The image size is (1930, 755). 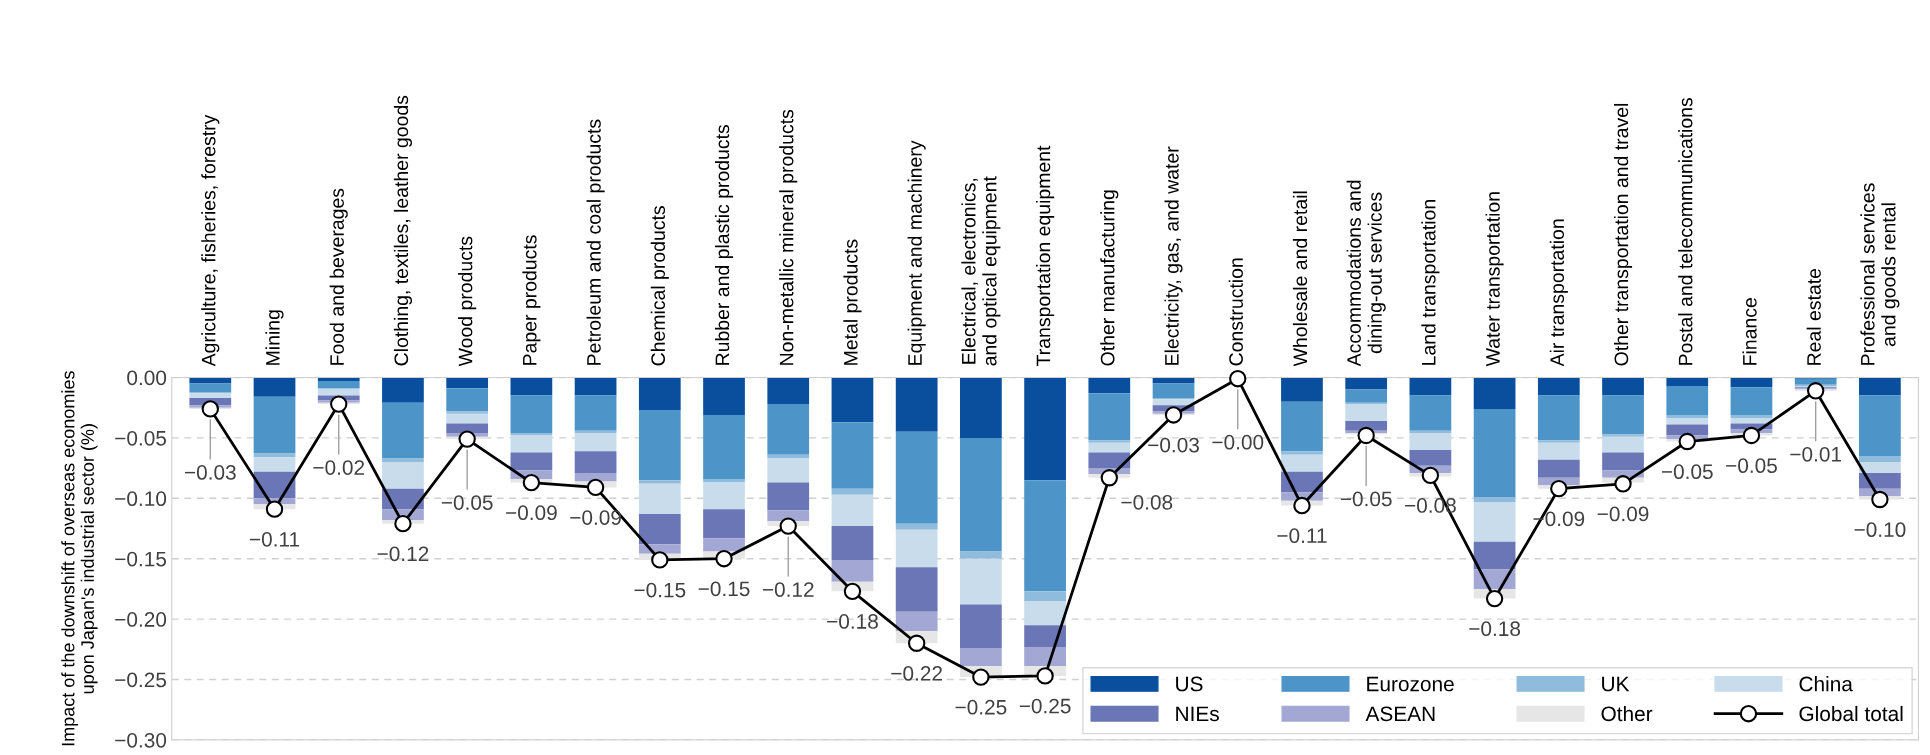 What do you see at coordinates (852, 302) in the screenshot?
I see `x-tick-label: Metal products` at bounding box center [852, 302].